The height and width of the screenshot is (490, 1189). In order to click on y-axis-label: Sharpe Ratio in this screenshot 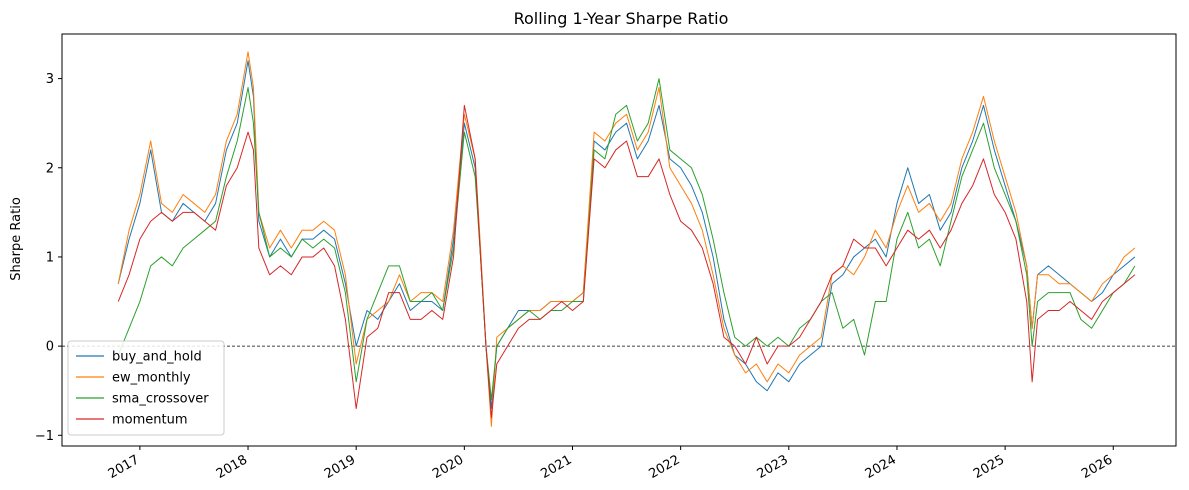, I will do `click(16, 239)`.